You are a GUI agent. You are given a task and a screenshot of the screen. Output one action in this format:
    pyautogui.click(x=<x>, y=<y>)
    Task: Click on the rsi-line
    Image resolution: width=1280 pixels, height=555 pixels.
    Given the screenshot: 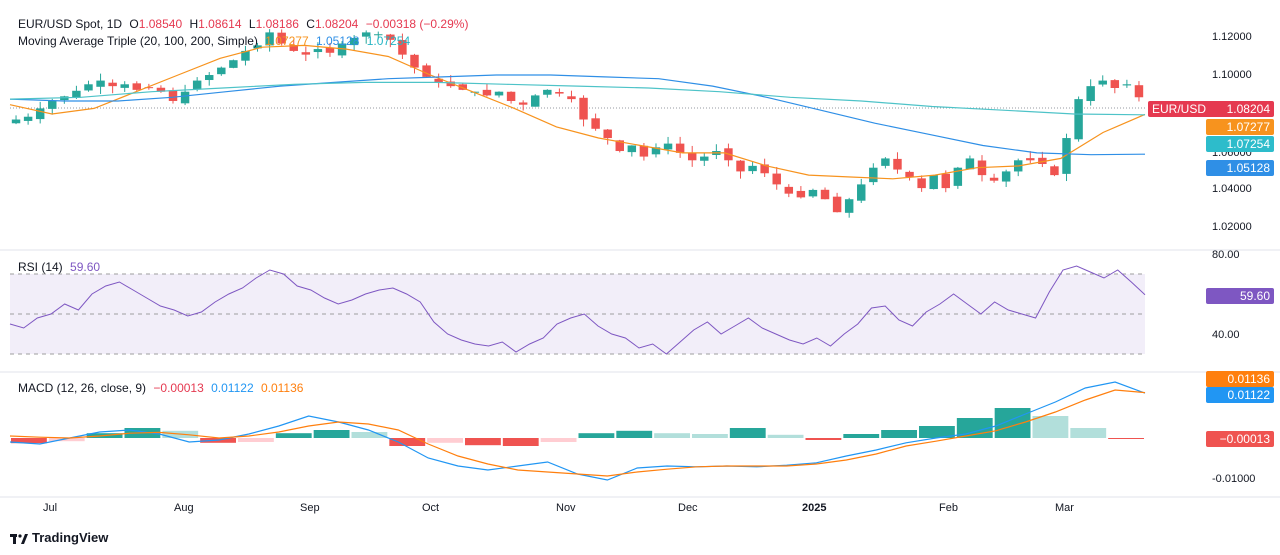 What is the action you would take?
    pyautogui.click(x=577, y=310)
    